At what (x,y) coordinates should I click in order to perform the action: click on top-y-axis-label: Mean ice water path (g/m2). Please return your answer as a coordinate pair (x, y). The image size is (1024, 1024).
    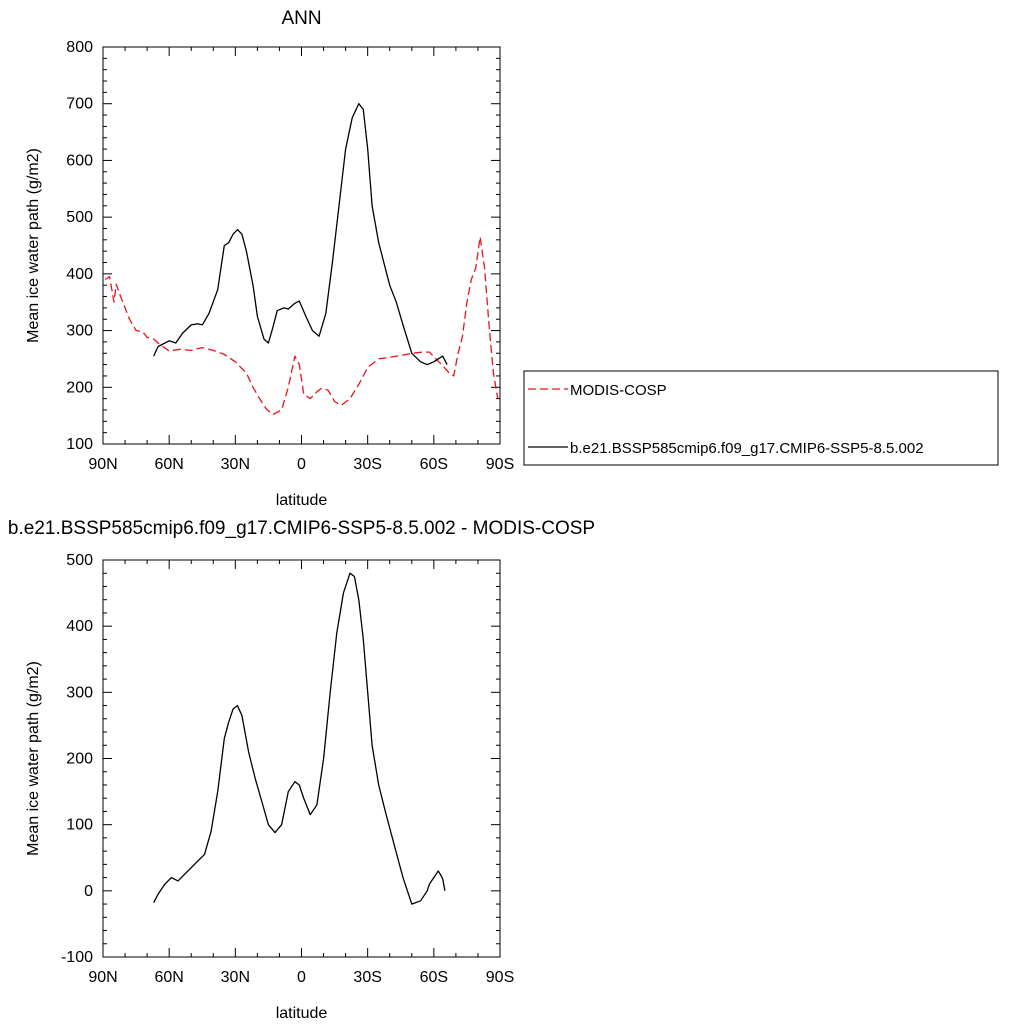
    Looking at the image, I should click on (33, 245).